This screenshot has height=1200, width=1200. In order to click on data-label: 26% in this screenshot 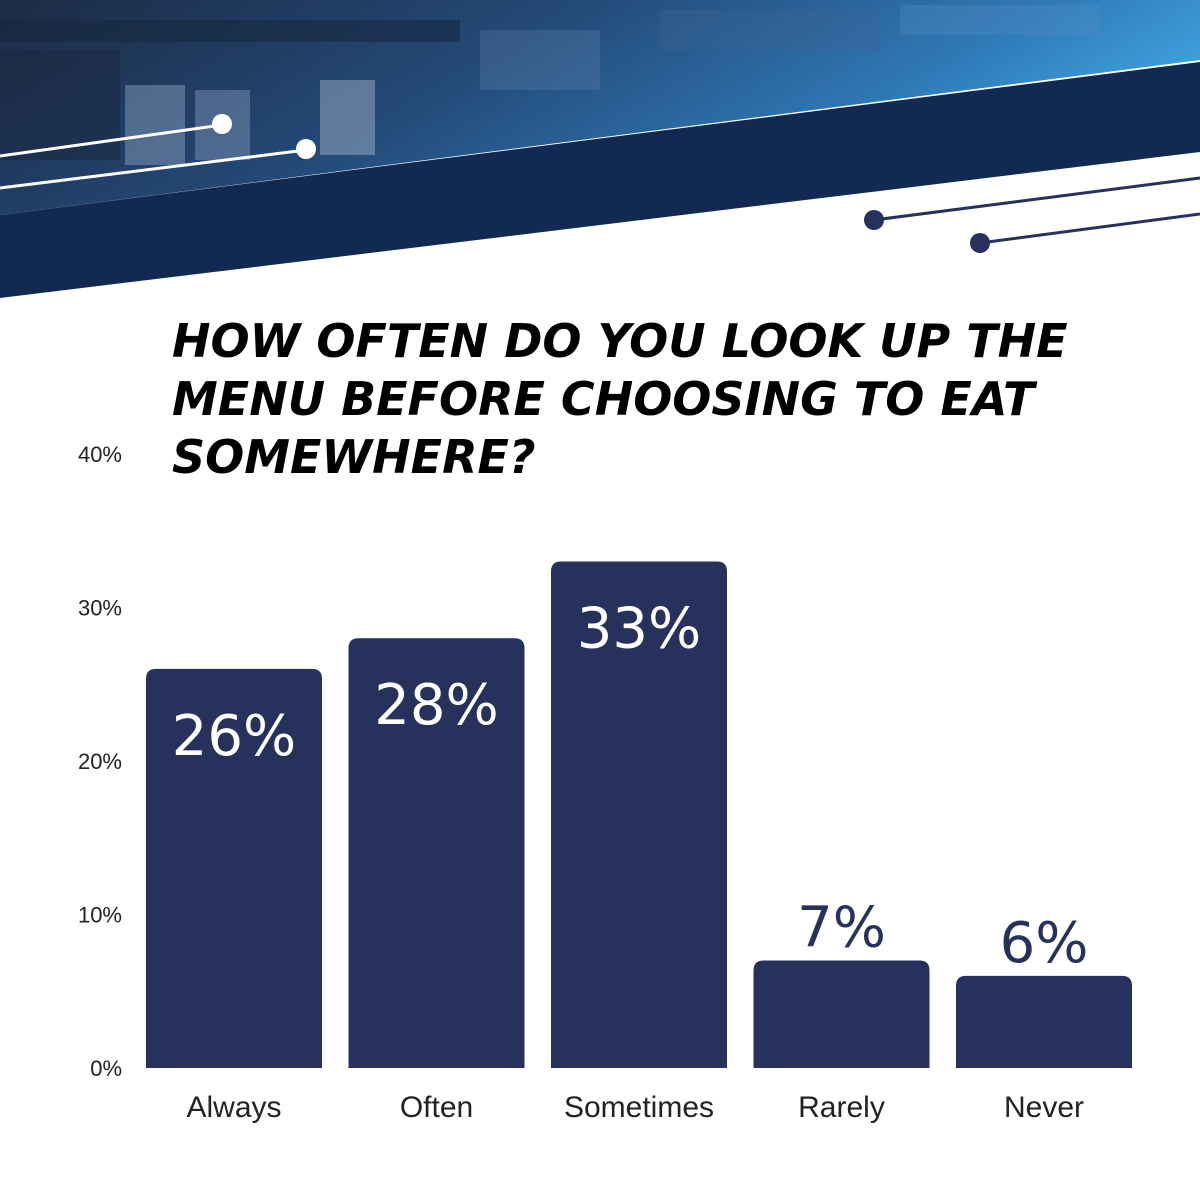, I will do `click(234, 736)`.